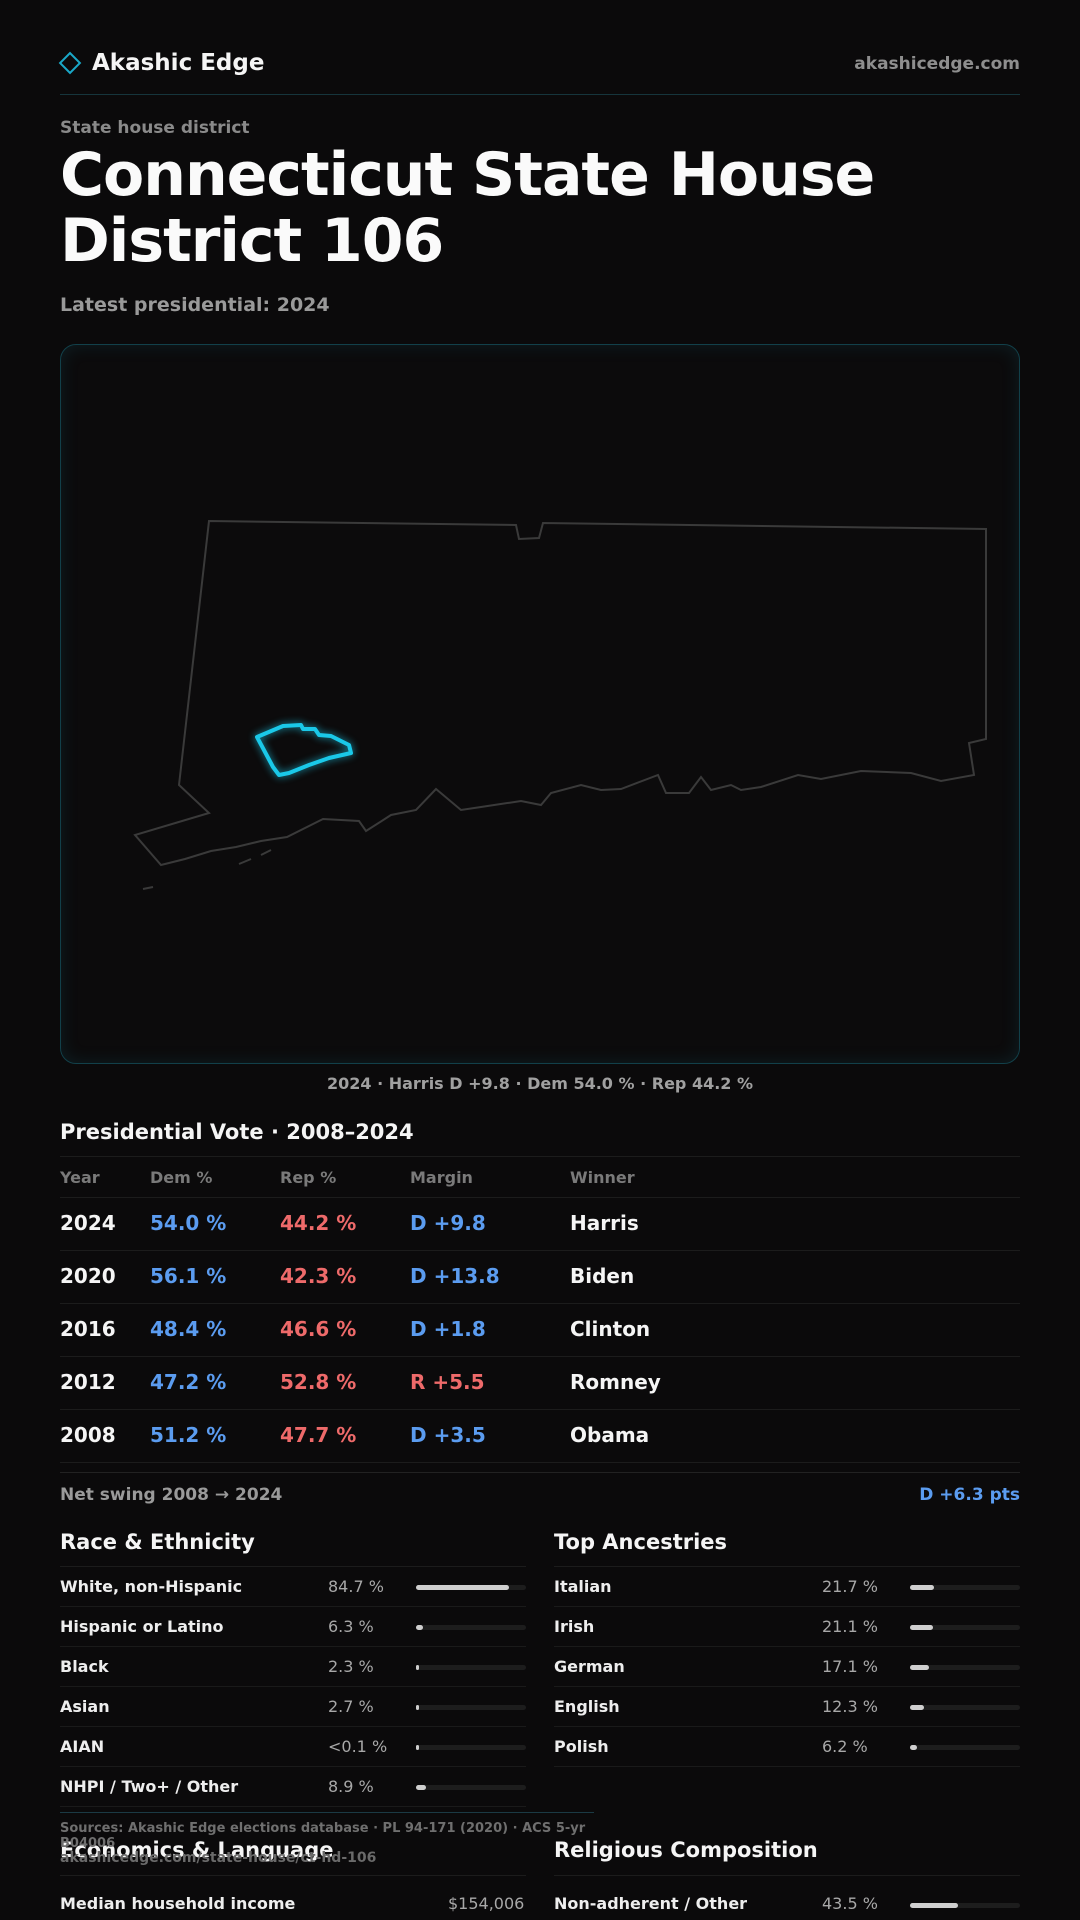 The width and height of the screenshot is (1080, 1920). I want to click on col-winner: Winner, so click(602, 1177).